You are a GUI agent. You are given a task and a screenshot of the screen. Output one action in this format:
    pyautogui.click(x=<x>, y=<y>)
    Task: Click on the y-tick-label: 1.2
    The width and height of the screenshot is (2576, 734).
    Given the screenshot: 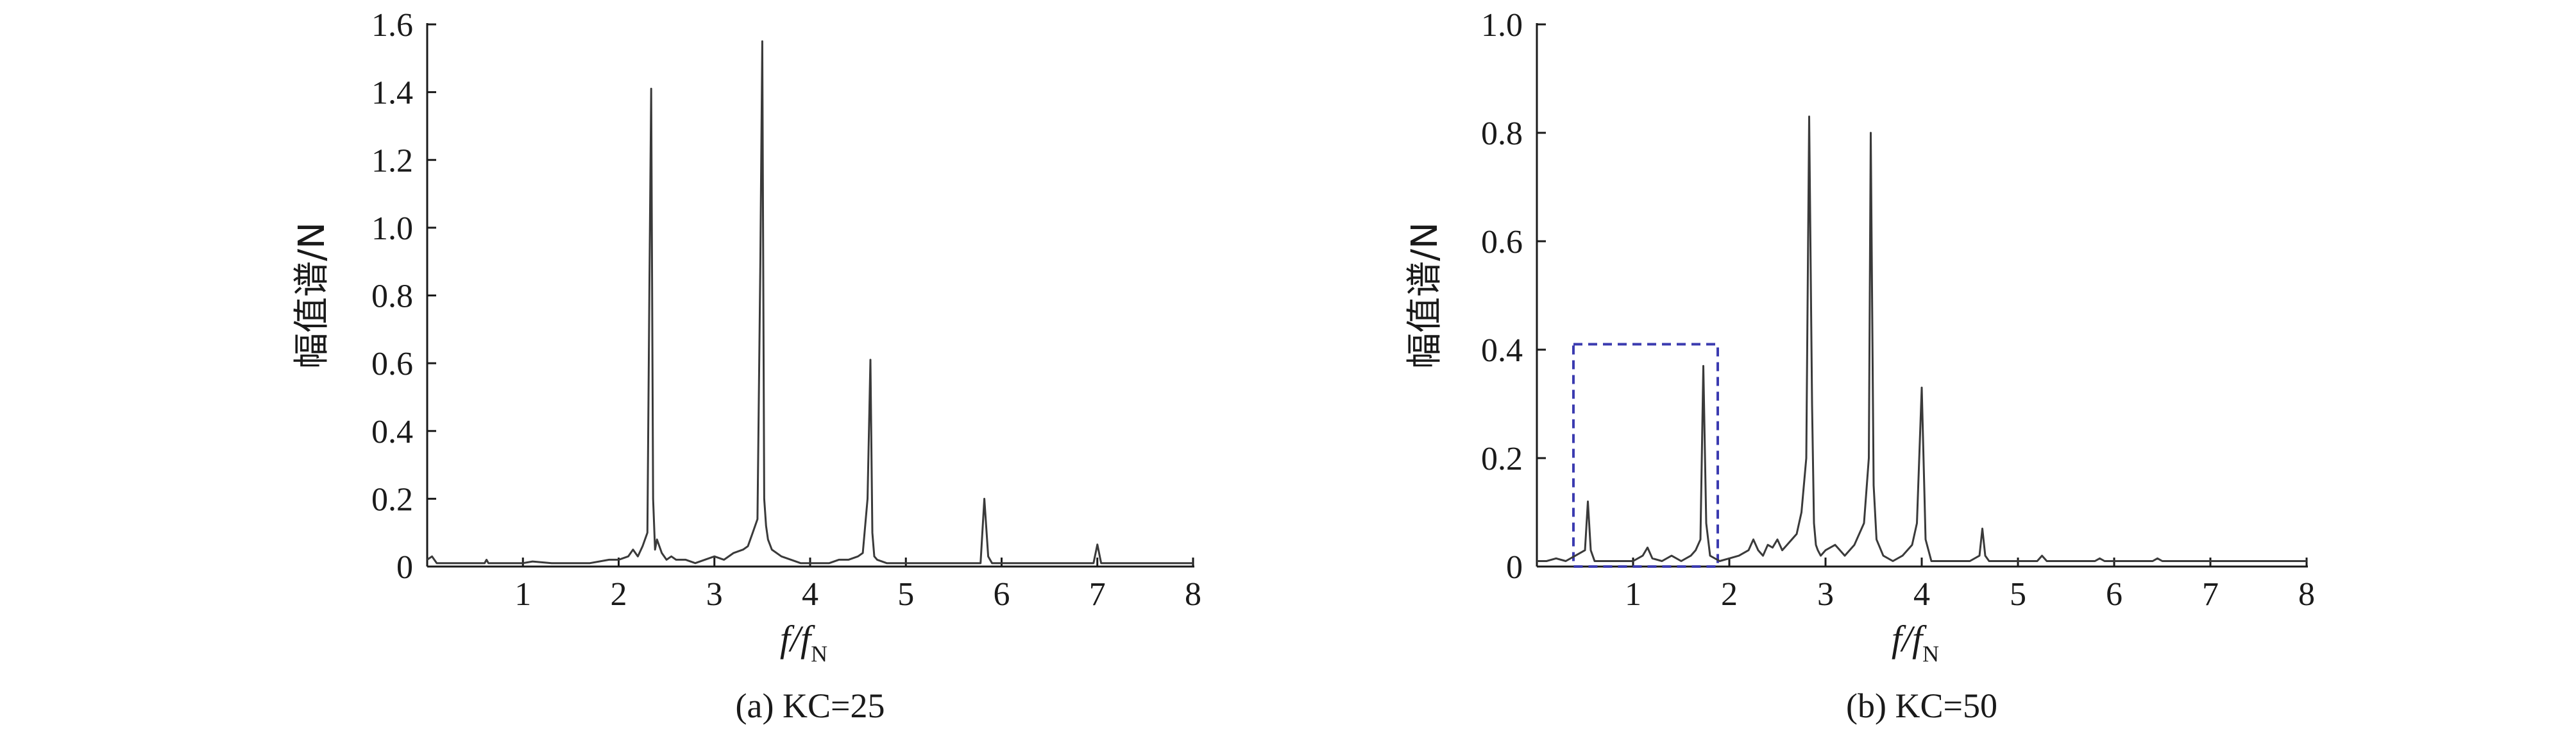 What is the action you would take?
    pyautogui.click(x=392, y=160)
    